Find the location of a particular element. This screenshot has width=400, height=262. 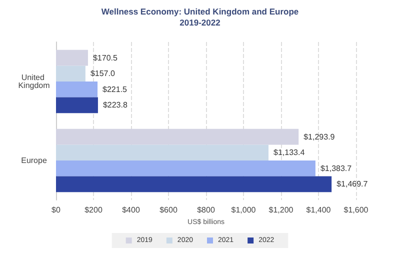

chart-title: Wellness Economy: United Kingdom and Europe is located at coordinates (200, 11).